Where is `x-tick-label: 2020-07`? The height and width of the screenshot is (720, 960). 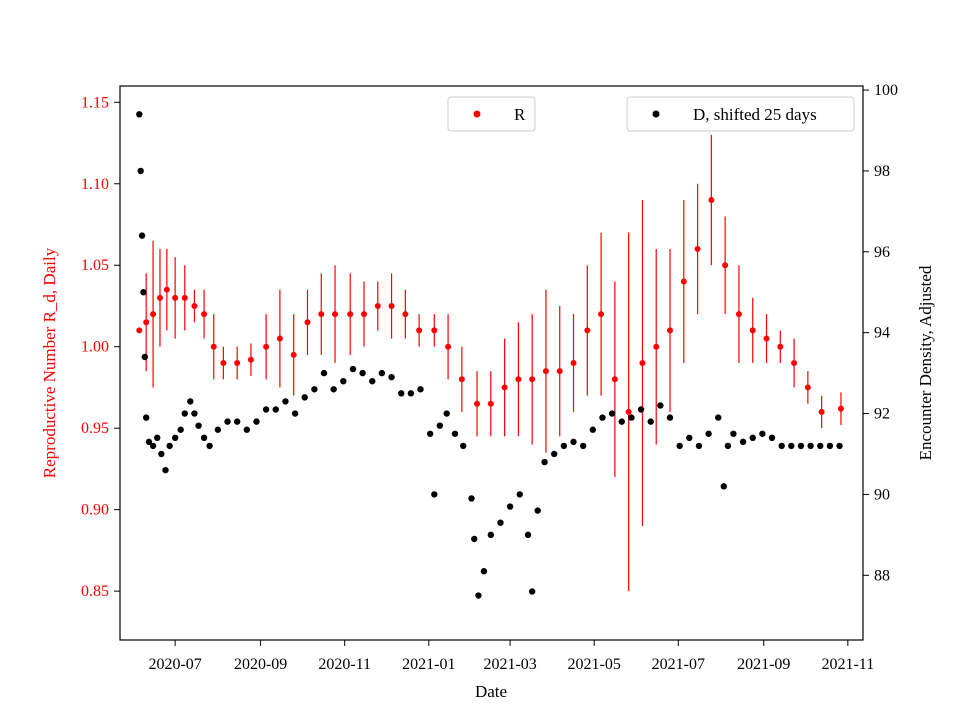 x-tick-label: 2020-07 is located at coordinates (174, 664).